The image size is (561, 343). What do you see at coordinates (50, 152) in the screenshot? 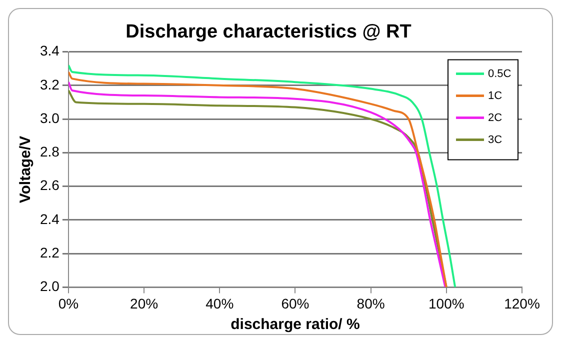
I see `y-tick-label: 2.8` at bounding box center [50, 152].